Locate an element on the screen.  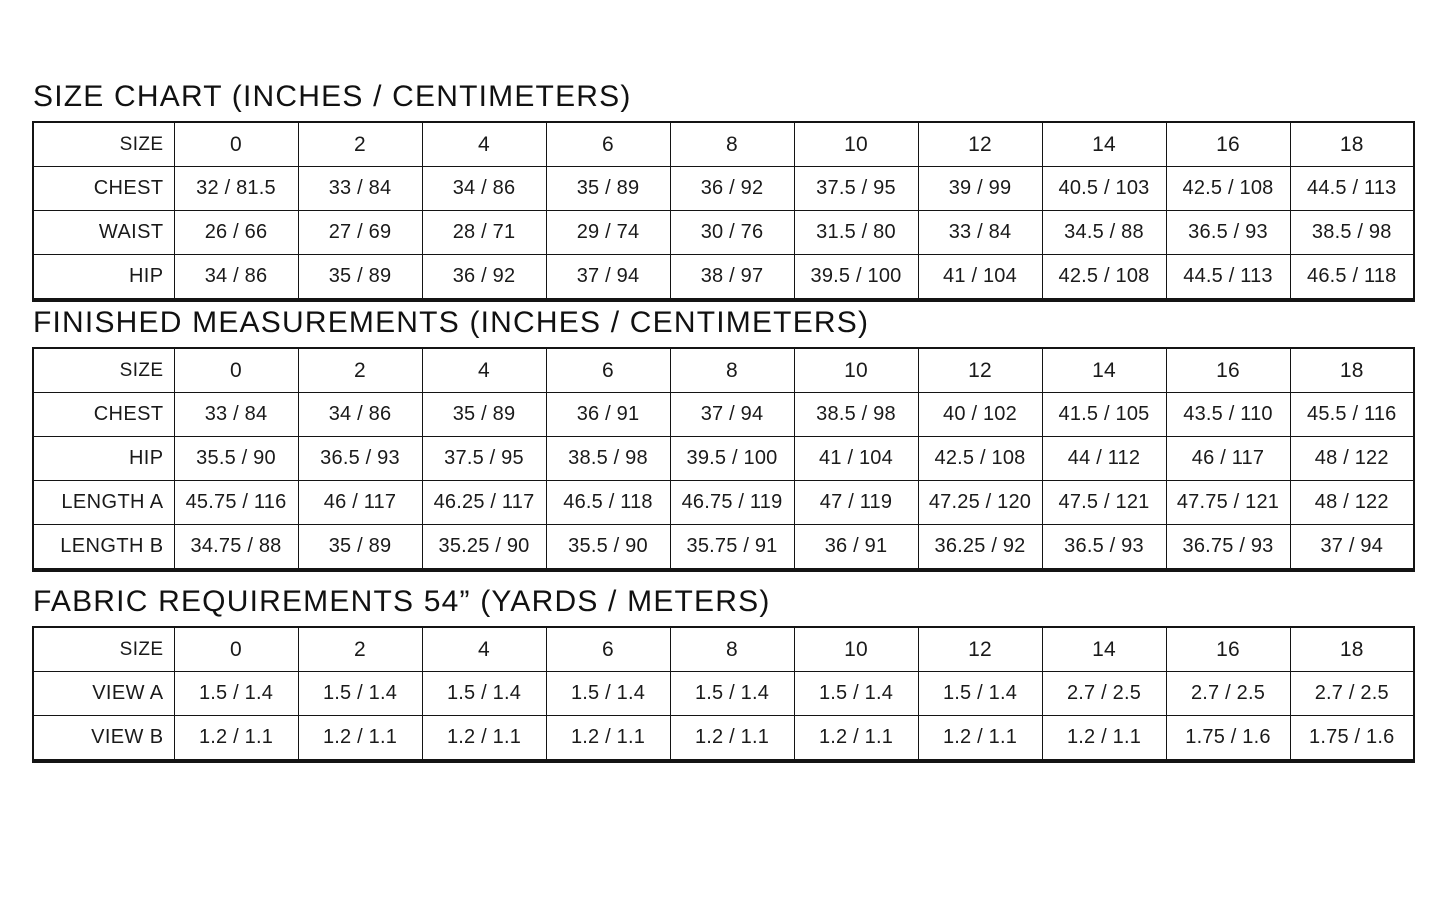
cell-chest-size-0: 32 / 81.5 is located at coordinates (236, 188).